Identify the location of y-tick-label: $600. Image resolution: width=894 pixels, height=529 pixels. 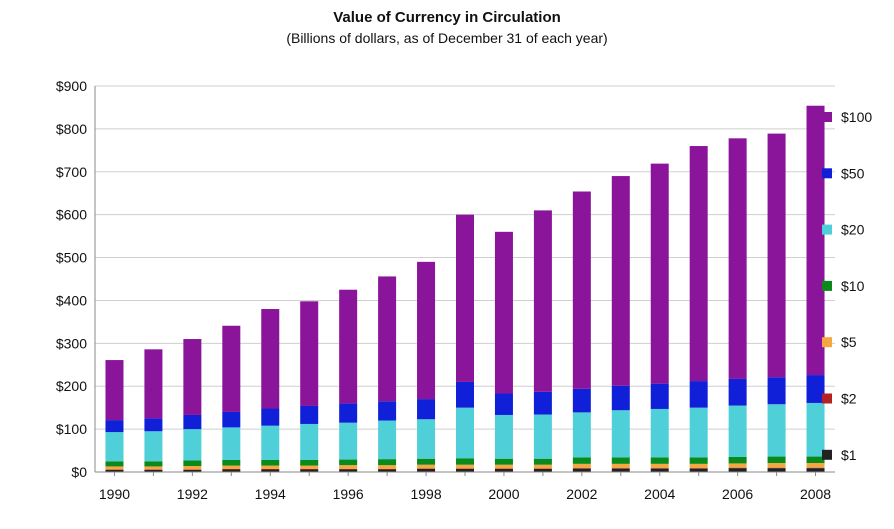
(71, 215).